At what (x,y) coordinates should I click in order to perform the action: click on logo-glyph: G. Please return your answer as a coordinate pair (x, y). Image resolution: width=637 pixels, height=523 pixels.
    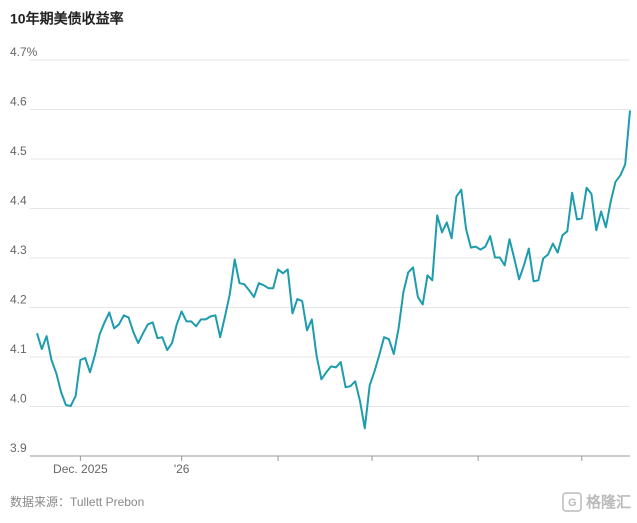
    Looking at the image, I should click on (572, 503).